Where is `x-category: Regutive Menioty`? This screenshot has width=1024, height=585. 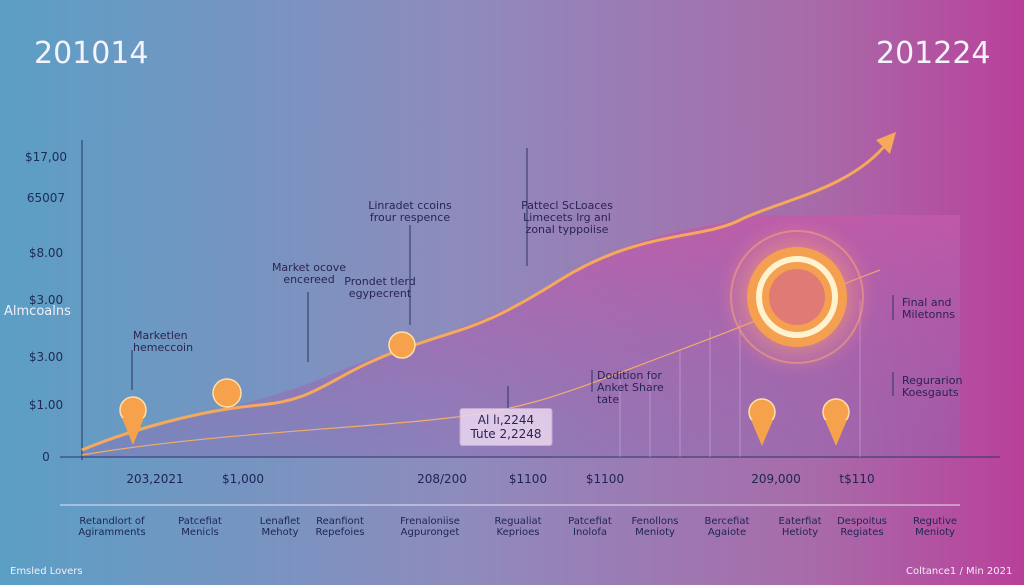
x-category: Regutive Menioty is located at coordinates (935, 527).